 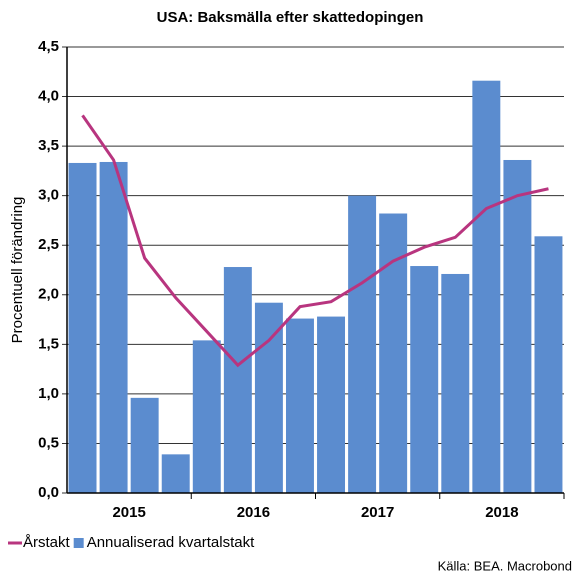 I want to click on x-tick-label: 2018, so click(x=501, y=512).